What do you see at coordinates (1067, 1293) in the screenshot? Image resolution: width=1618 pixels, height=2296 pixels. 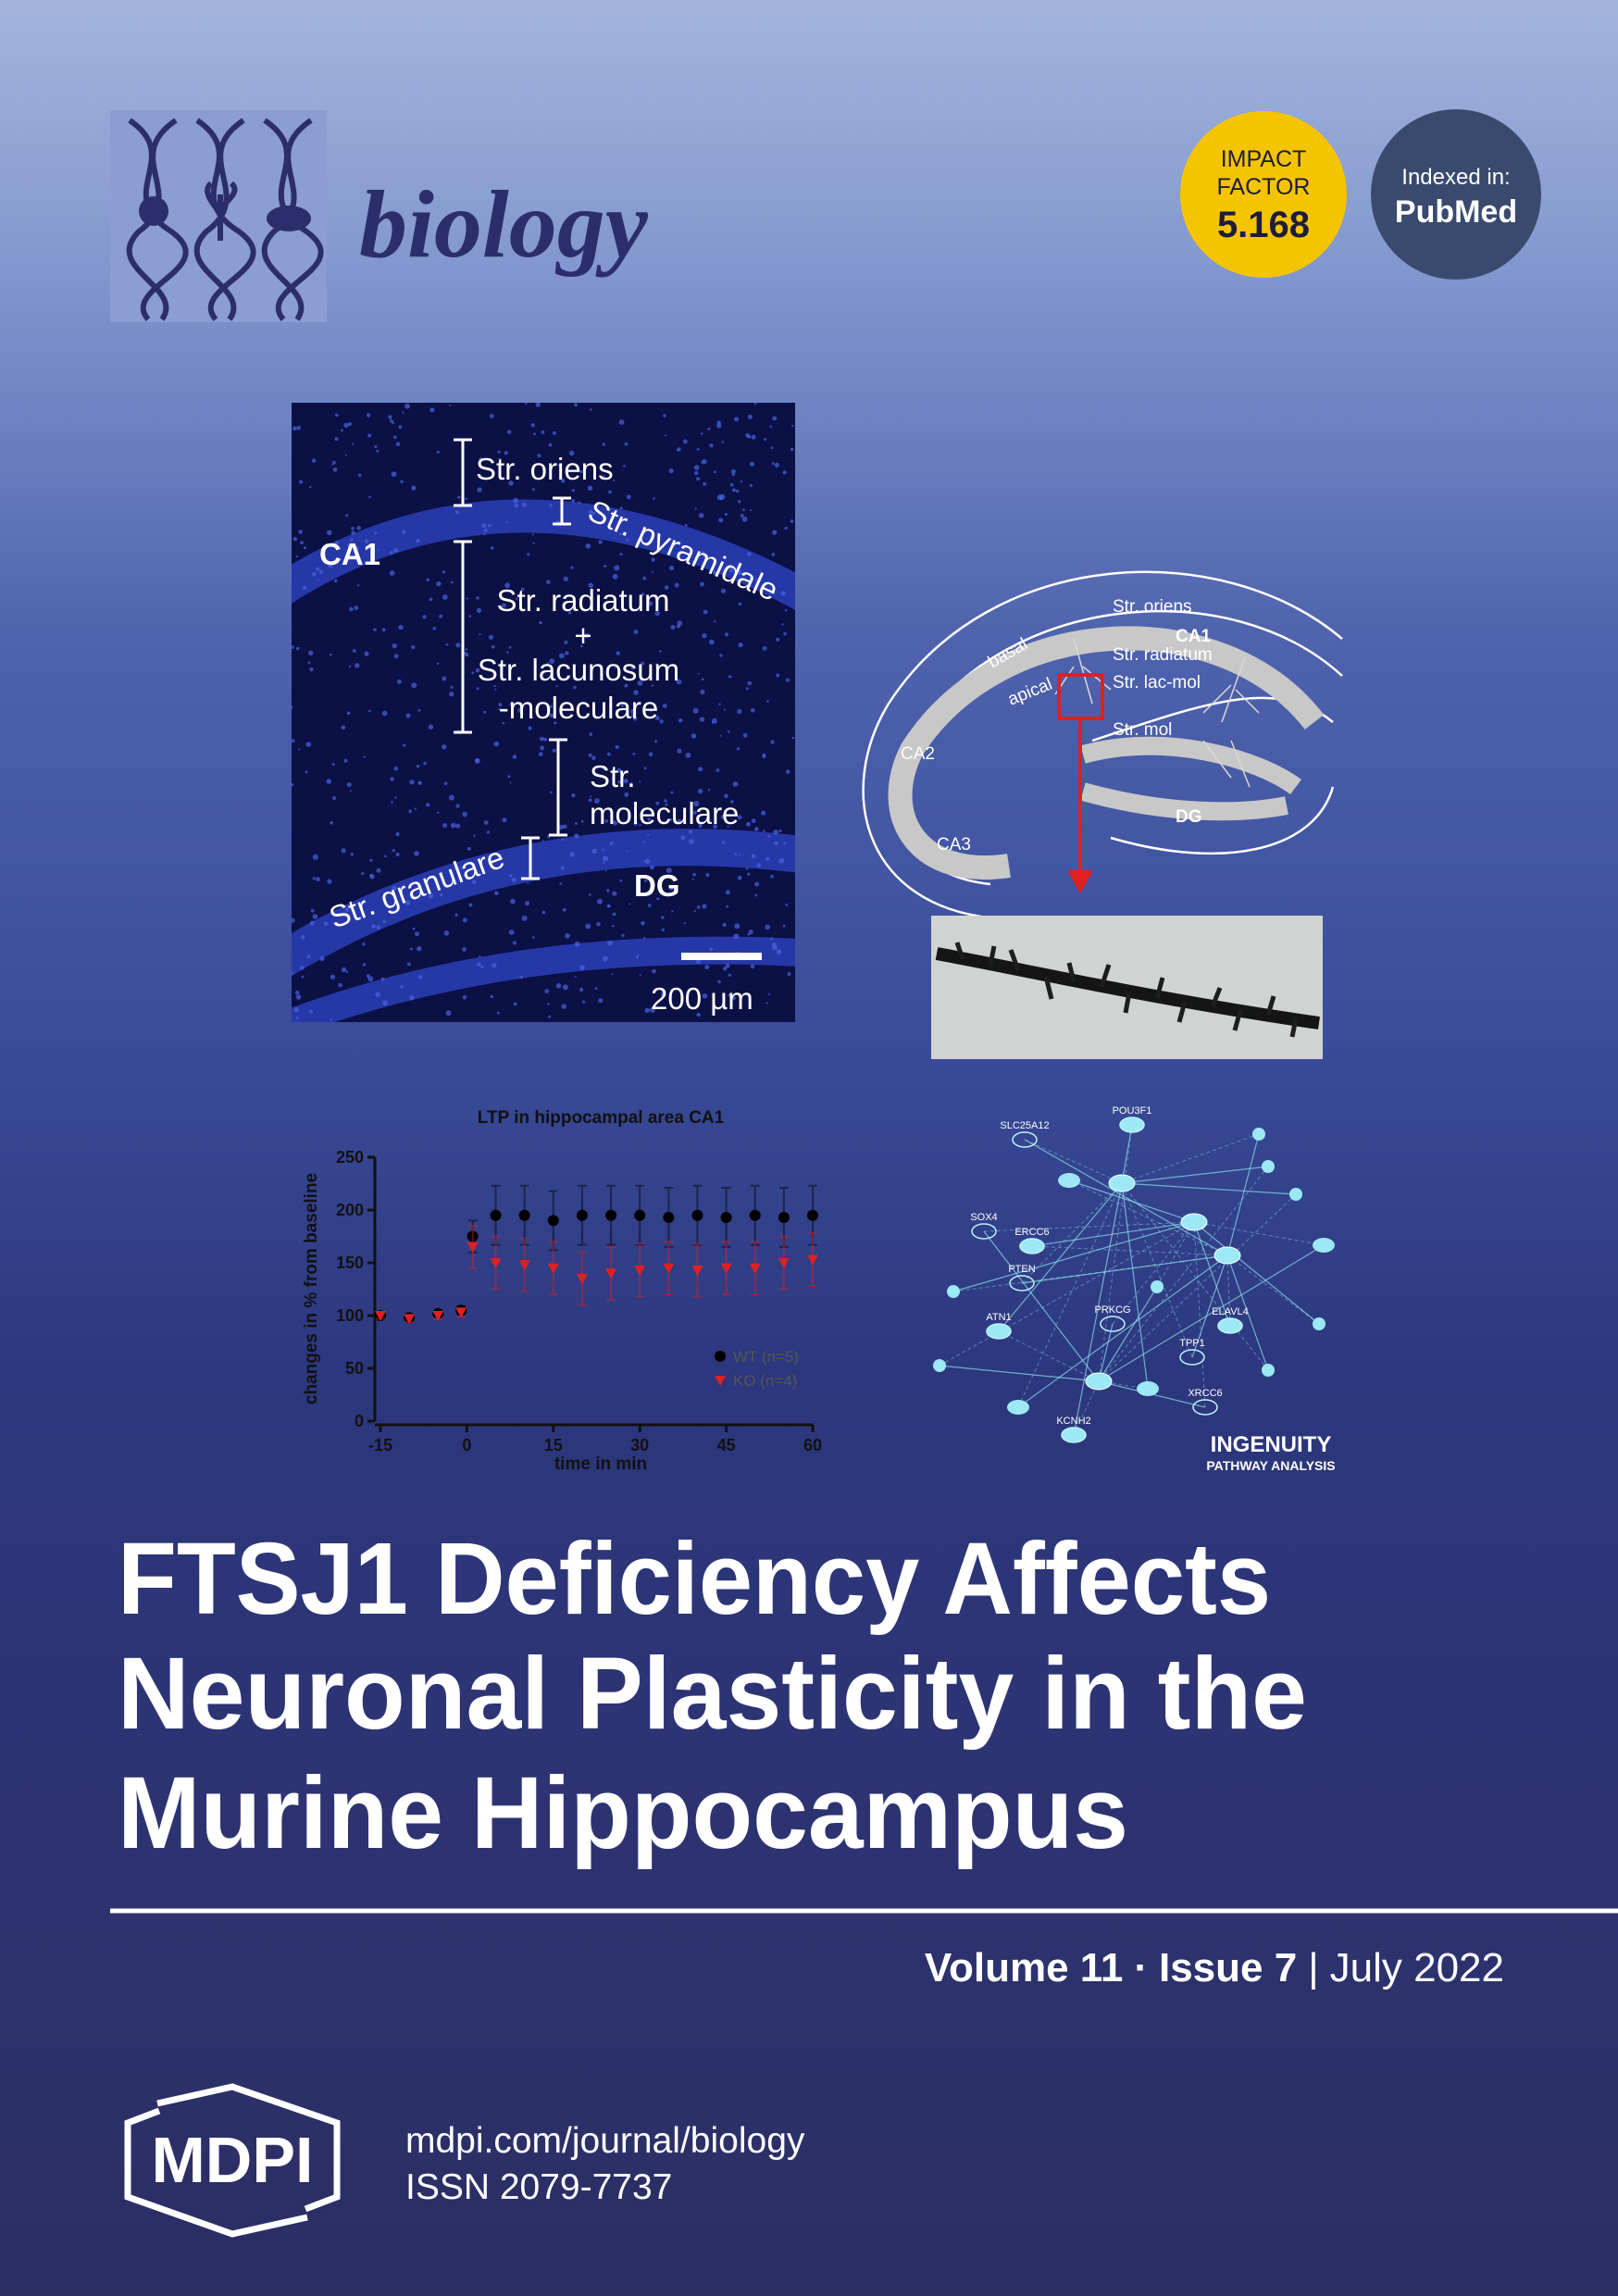 I see `network-edge` at bounding box center [1067, 1293].